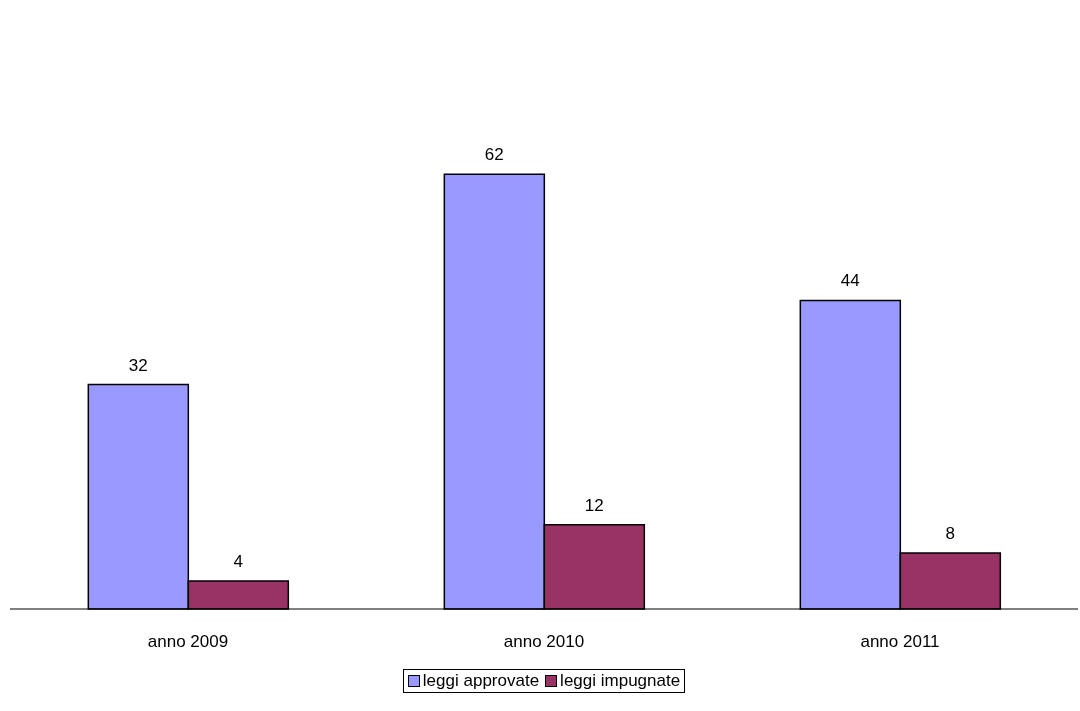 Image resolution: width=1080 pixels, height=711 pixels. What do you see at coordinates (594, 505) in the screenshot?
I see `data-label: 12` at bounding box center [594, 505].